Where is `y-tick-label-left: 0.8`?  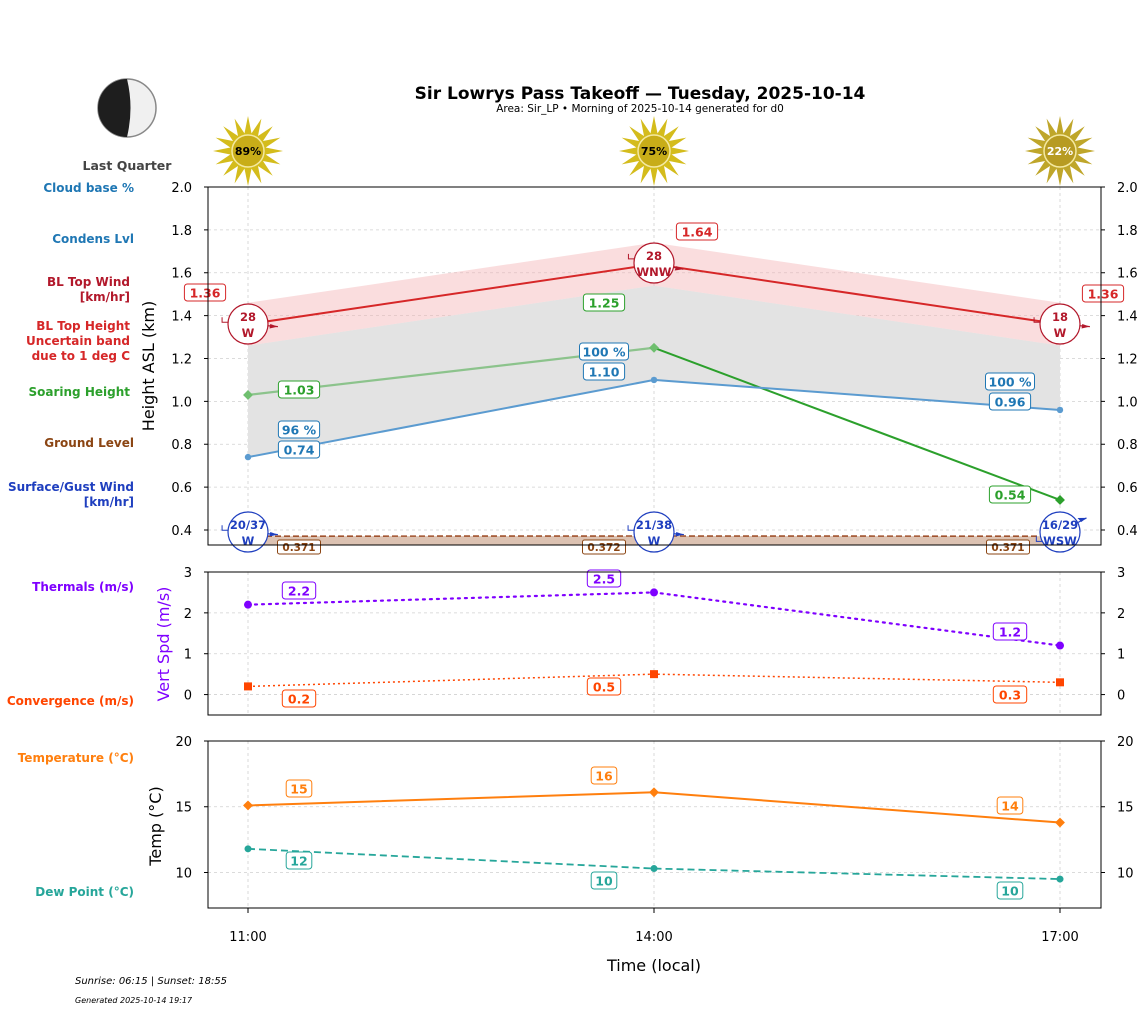 y-tick-label-left: 0.8 is located at coordinates (181, 445).